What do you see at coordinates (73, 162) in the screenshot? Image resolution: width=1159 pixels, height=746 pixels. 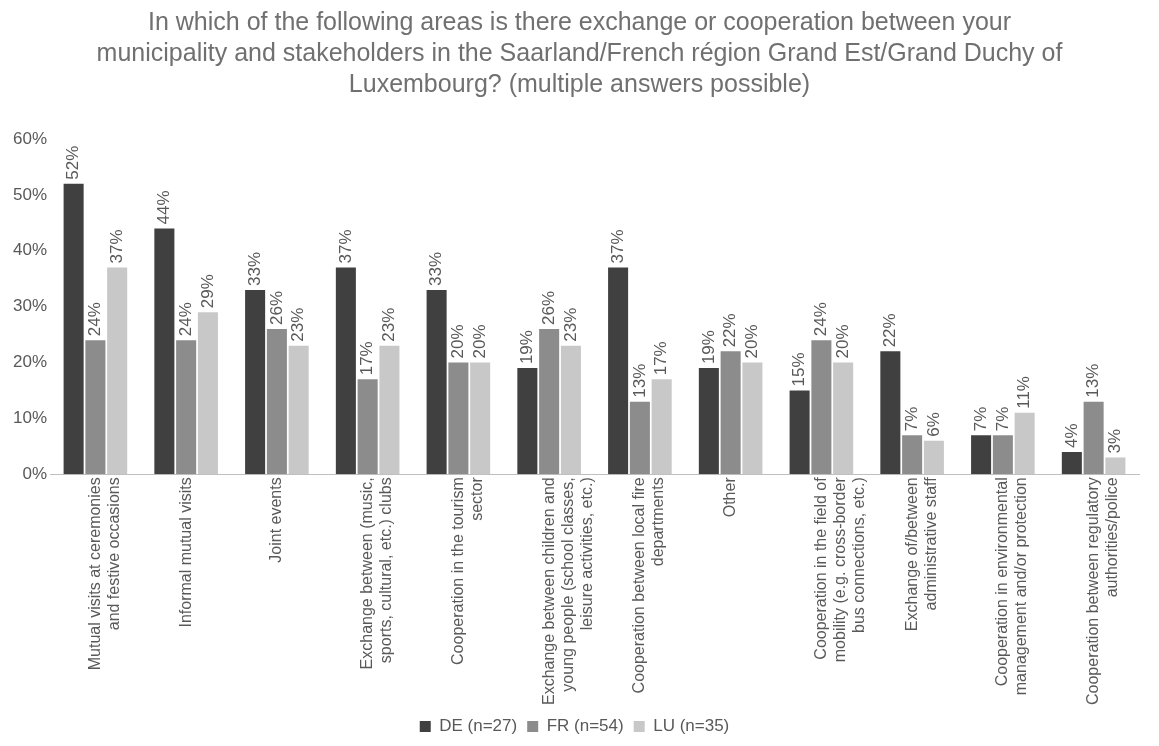 I see `data-label: 52%` at bounding box center [73, 162].